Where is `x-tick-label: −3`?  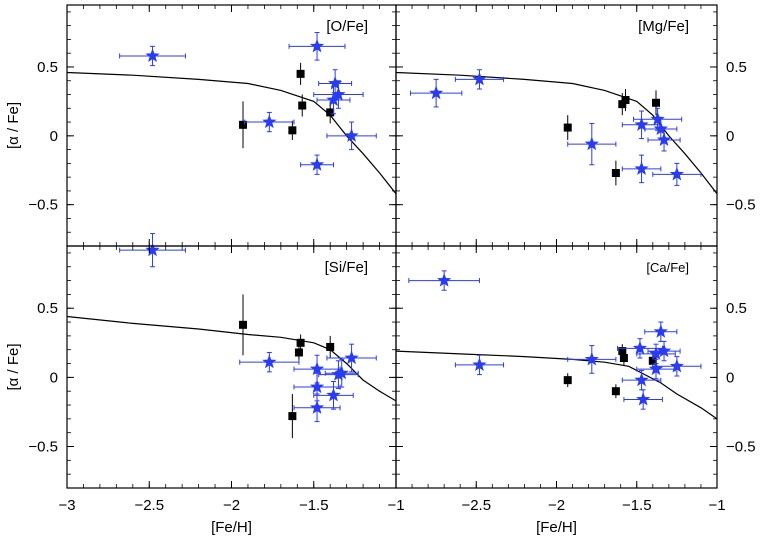 x-tick-label: −3 is located at coordinates (66, 505).